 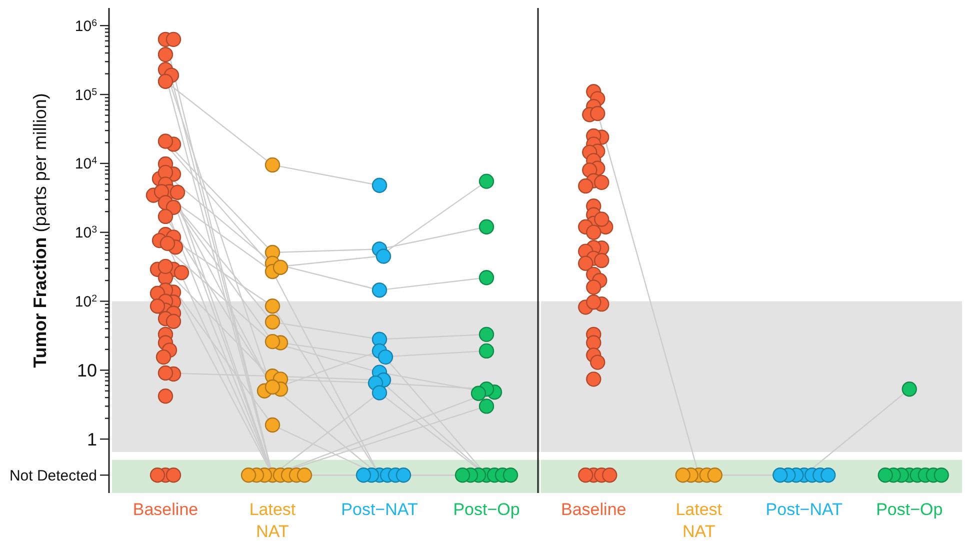 I want to click on y-tick-label: 10$^{4}$, so click(x=86, y=164).